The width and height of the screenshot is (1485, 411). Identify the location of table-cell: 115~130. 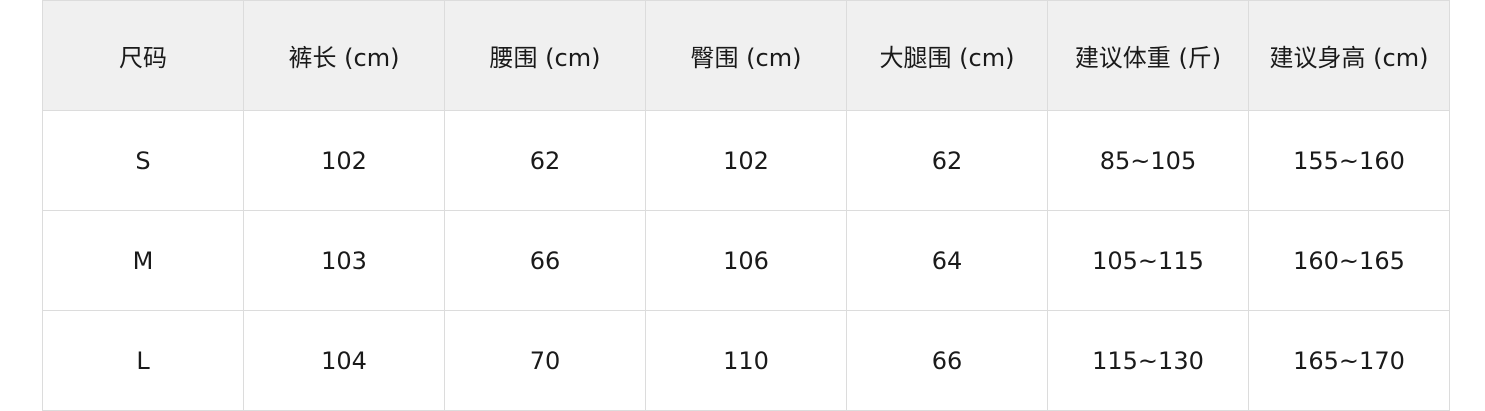
(1148, 360).